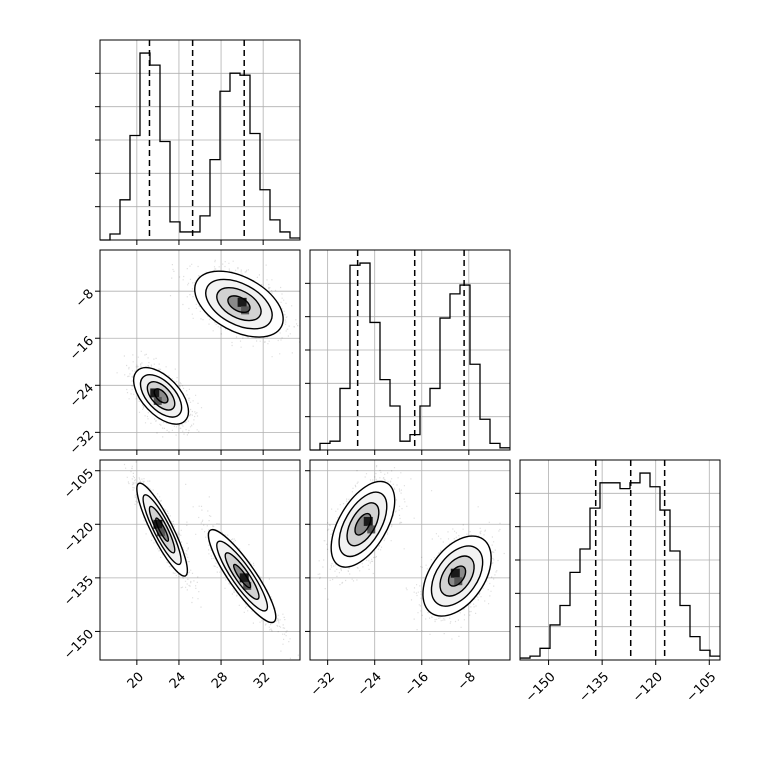  Describe the element at coordinates (410, 356) in the screenshot. I see `histogram-p2-step` at that location.